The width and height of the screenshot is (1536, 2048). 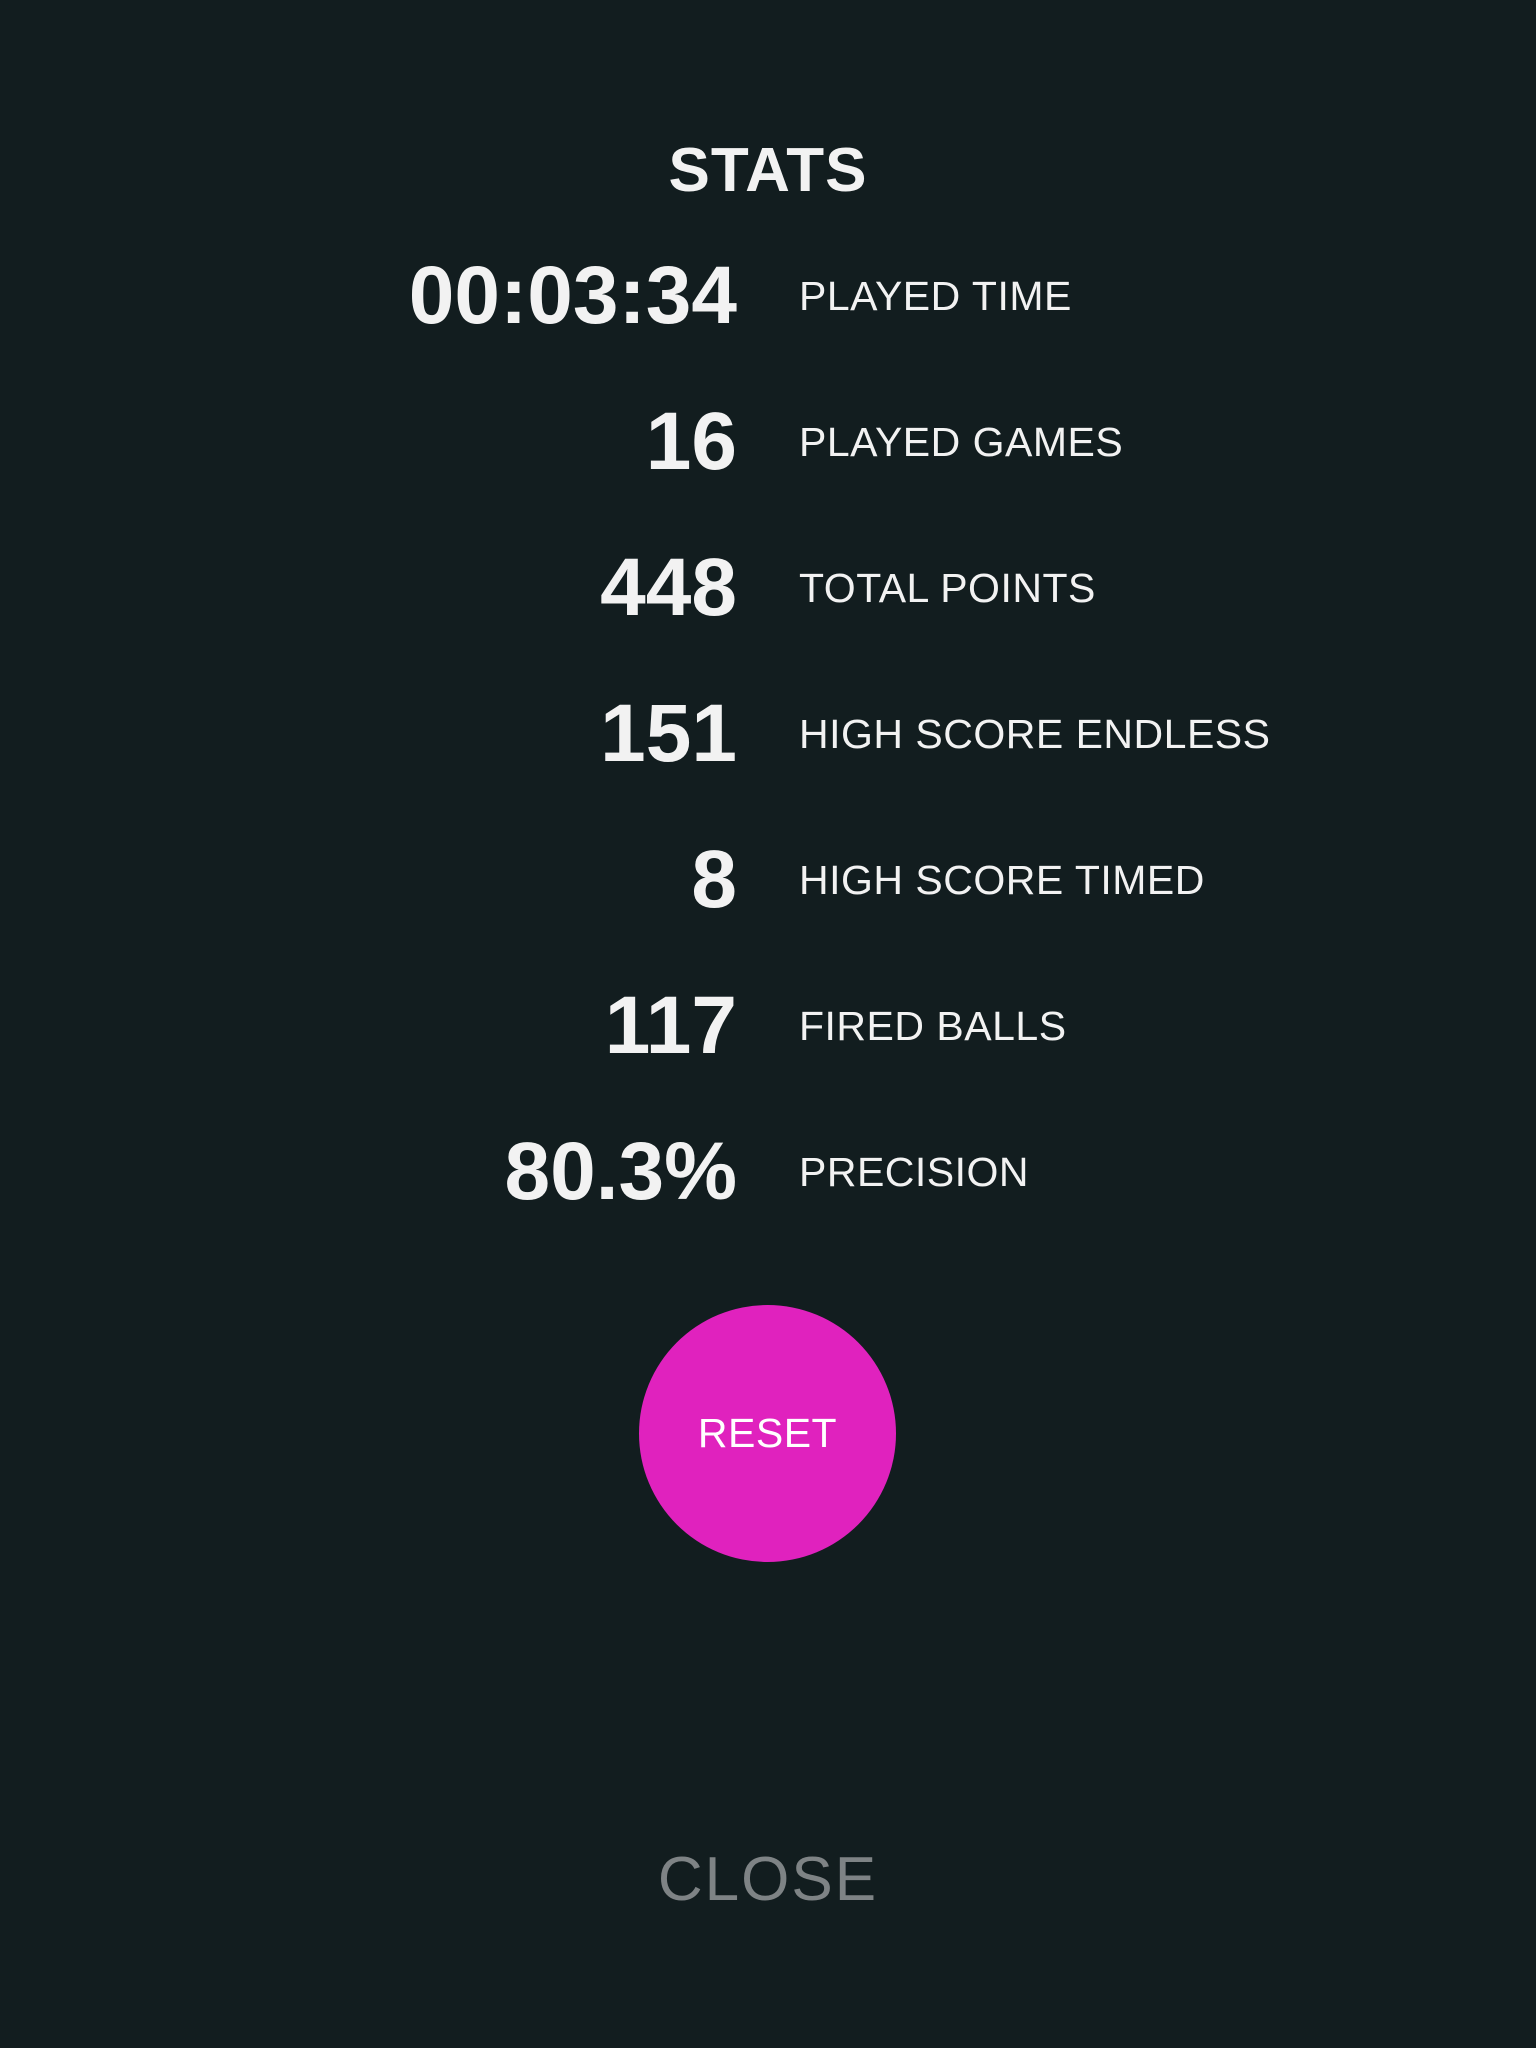 I want to click on stat-row-fired-balls: 117 FIRED BALLS, so click(x=768, y=1049).